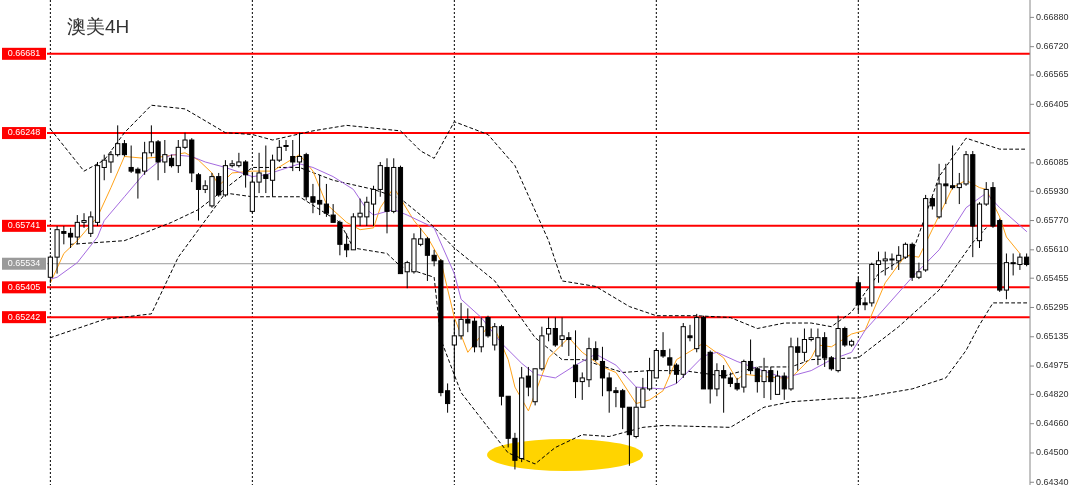 The height and width of the screenshot is (485, 1080). Describe the element at coordinates (1052, 46) in the screenshot. I see `y-tick-label: 0.66720` at that location.